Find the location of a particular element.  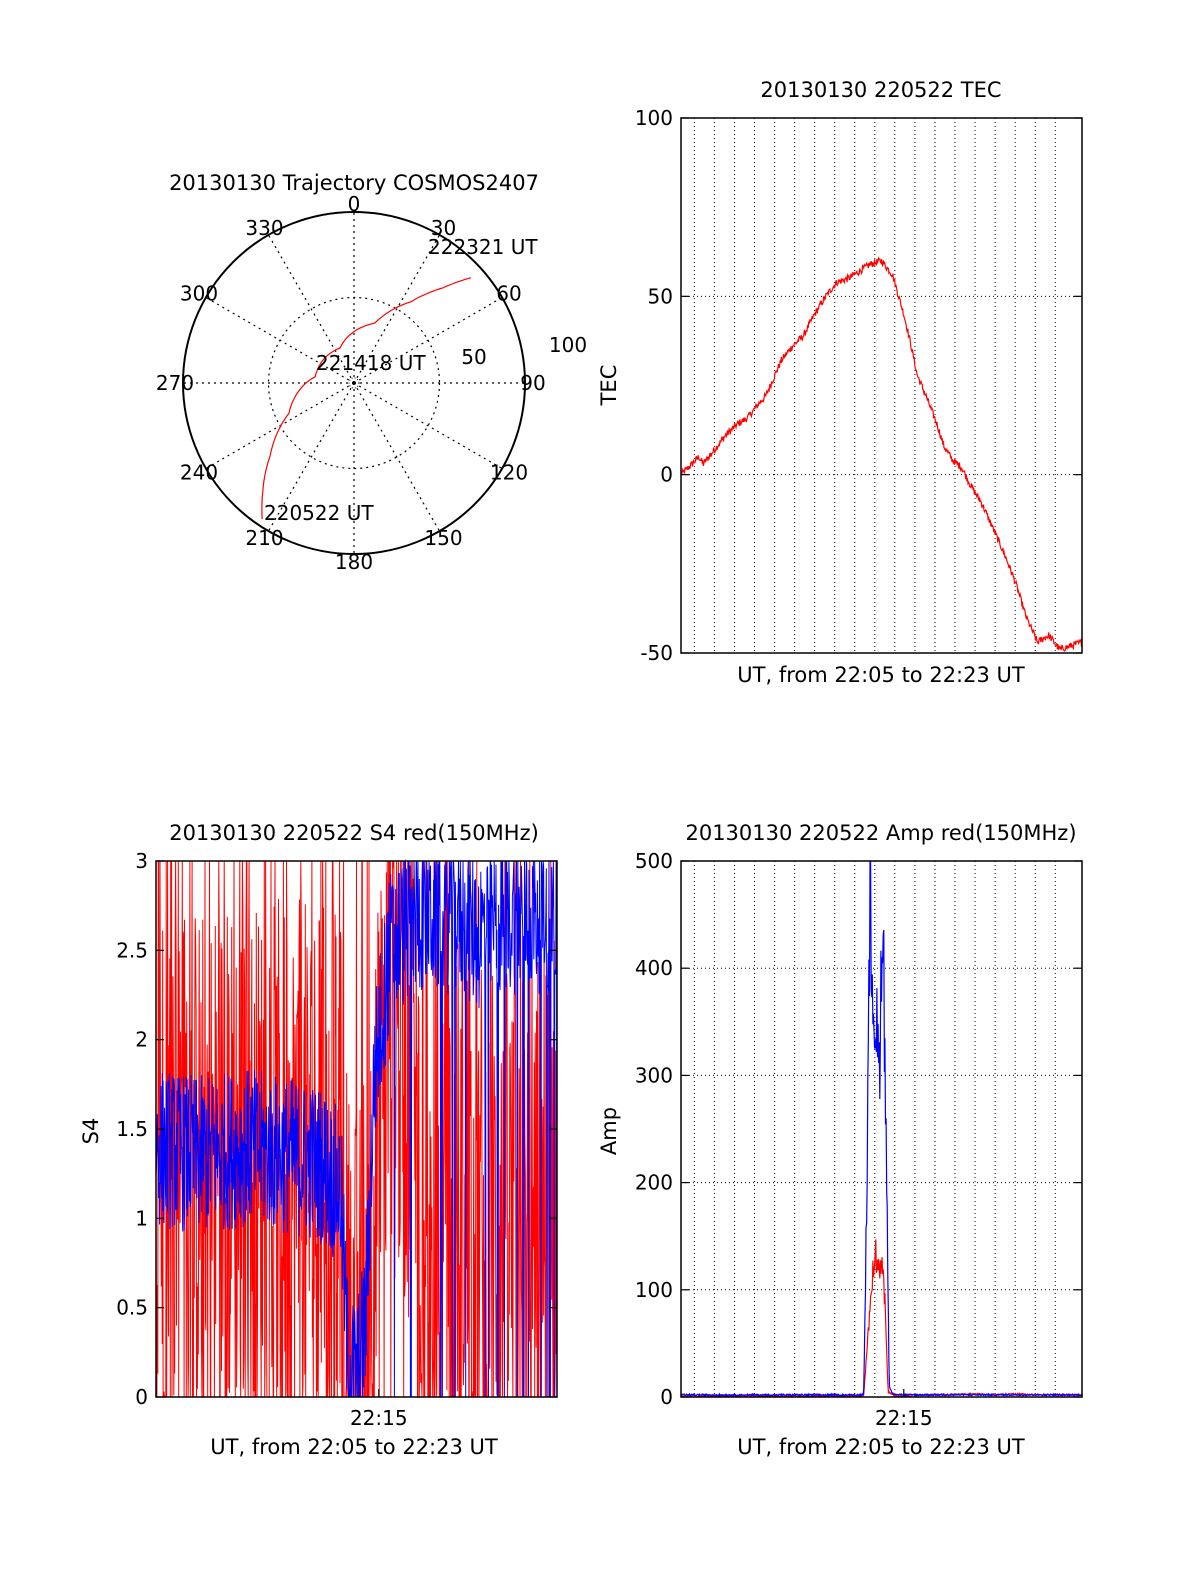

y-tick-label: -50 is located at coordinates (656, 653).